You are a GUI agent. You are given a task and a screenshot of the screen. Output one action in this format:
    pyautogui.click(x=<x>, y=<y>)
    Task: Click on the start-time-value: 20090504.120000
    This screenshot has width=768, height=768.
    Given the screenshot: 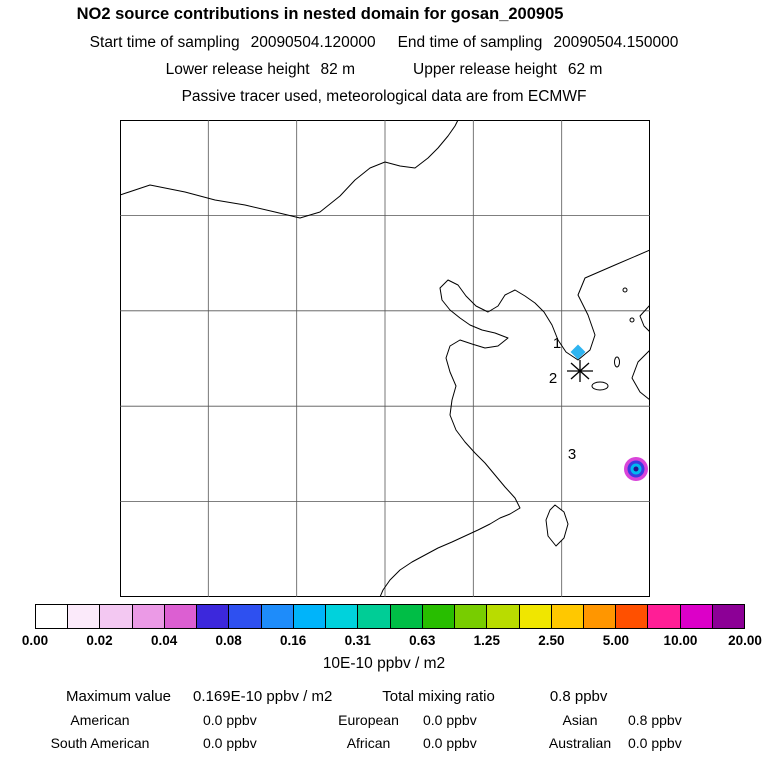 What is the action you would take?
    pyautogui.click(x=313, y=42)
    